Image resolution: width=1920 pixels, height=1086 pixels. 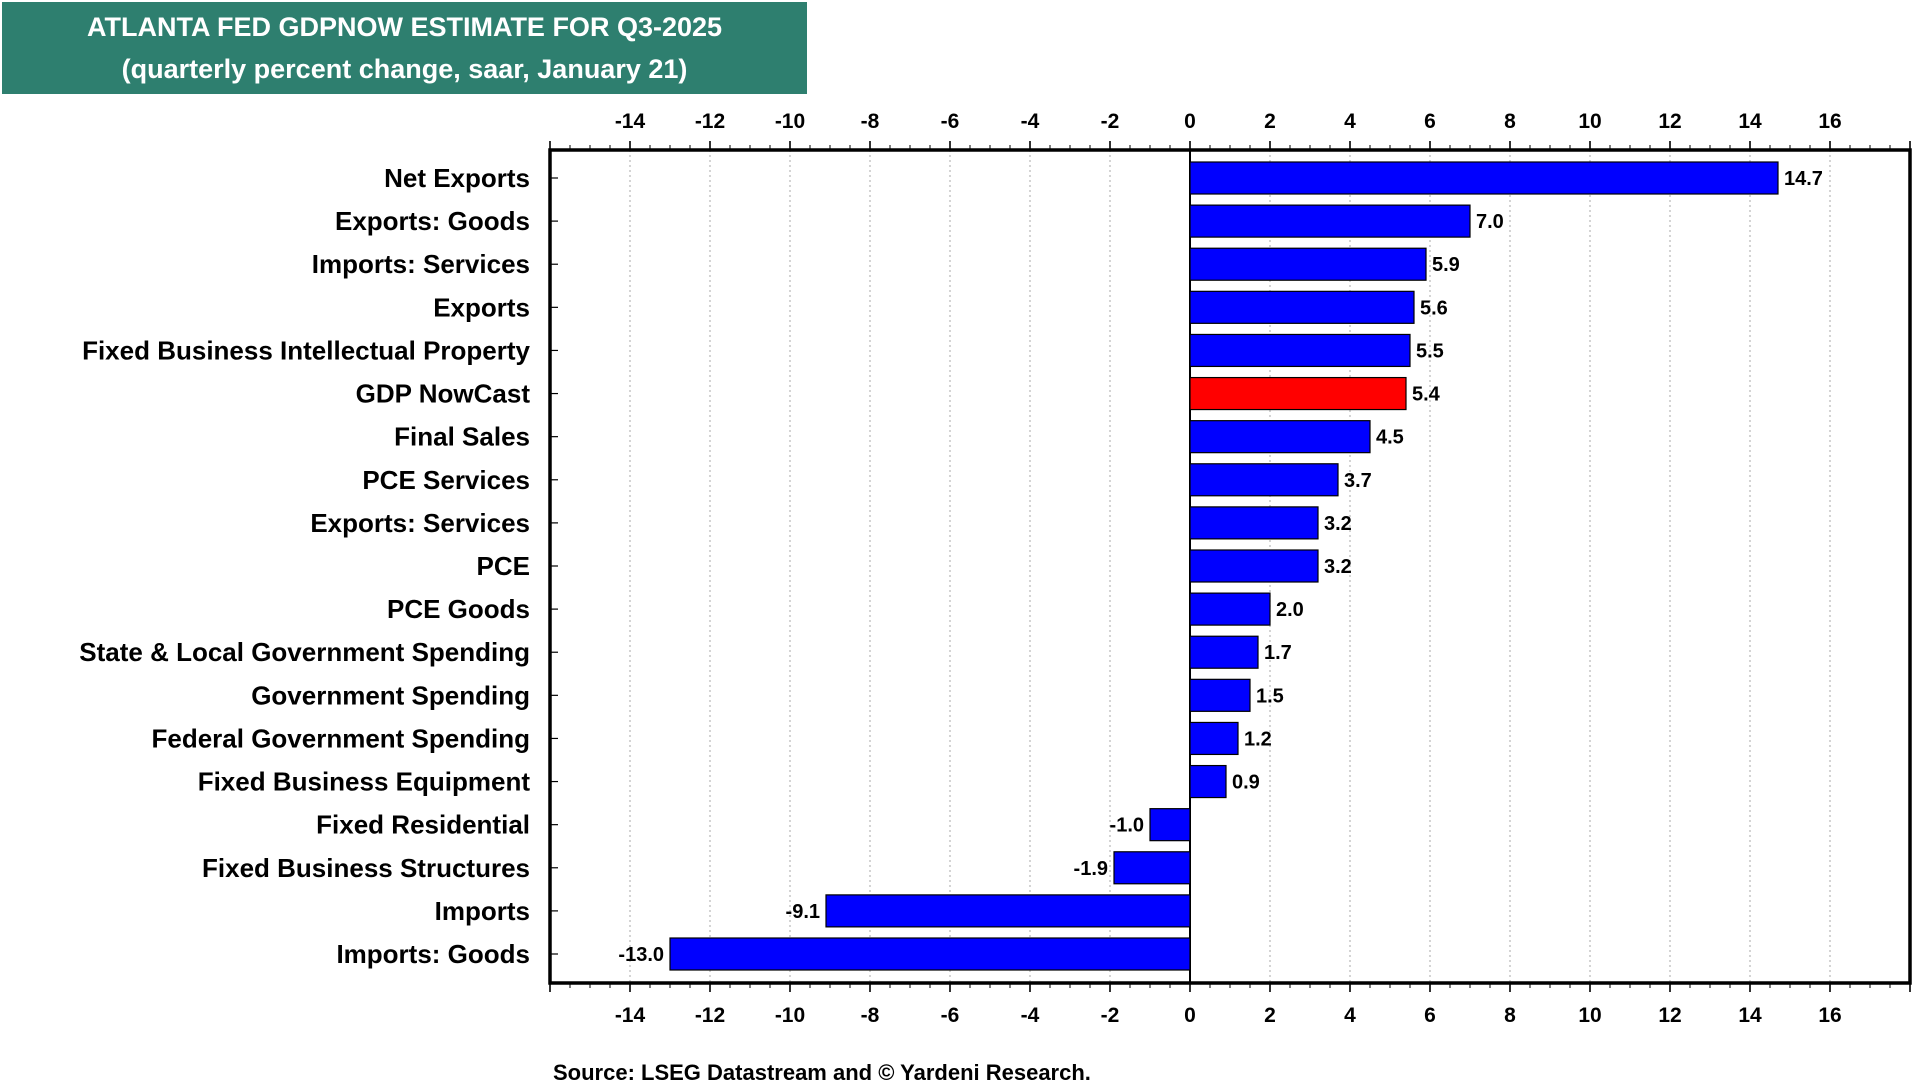 What do you see at coordinates (433, 954) in the screenshot?
I see `category-label: Imports: Goods` at bounding box center [433, 954].